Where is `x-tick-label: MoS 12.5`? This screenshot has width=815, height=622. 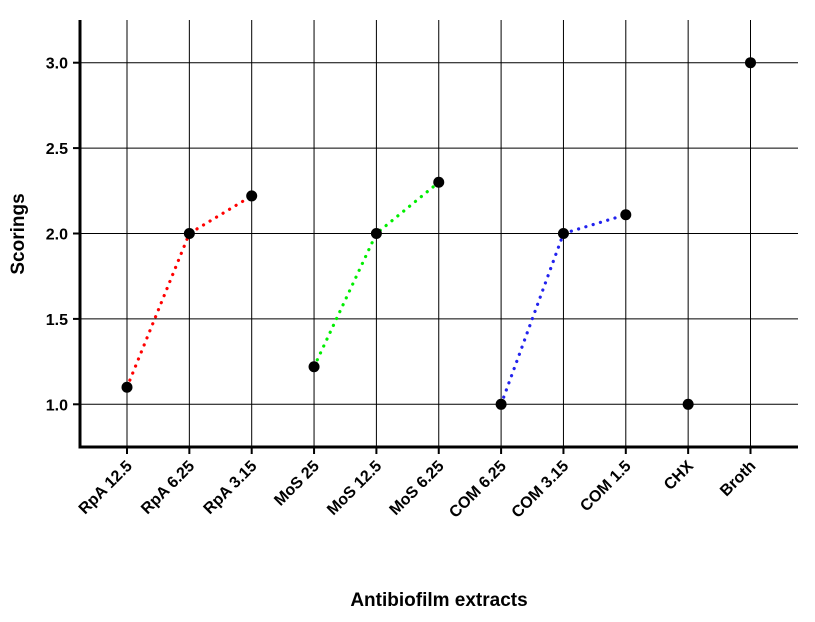 x-tick-label: MoS 12.5 is located at coordinates (354, 488).